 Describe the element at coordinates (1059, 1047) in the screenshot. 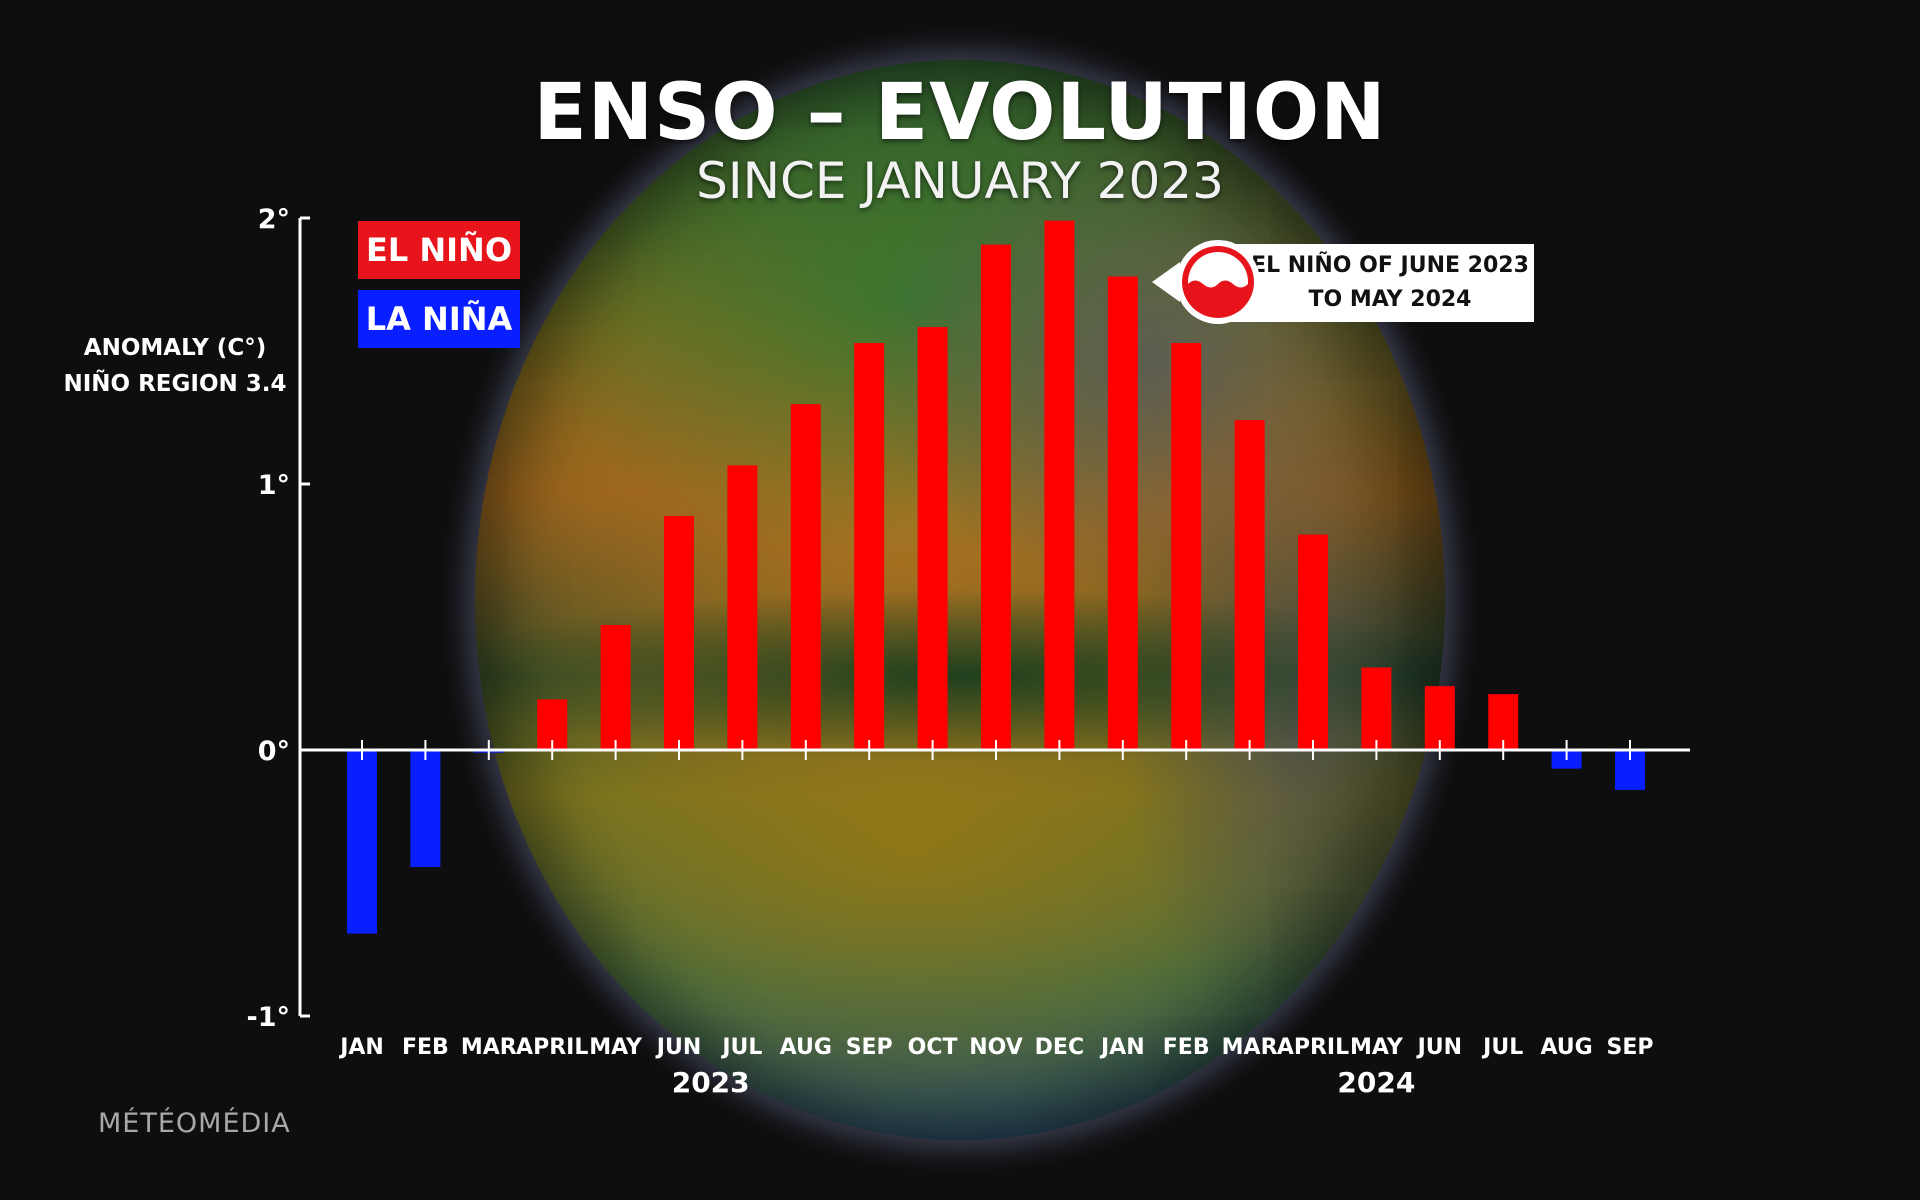

I see `x-tick-label-11: DEC` at that location.